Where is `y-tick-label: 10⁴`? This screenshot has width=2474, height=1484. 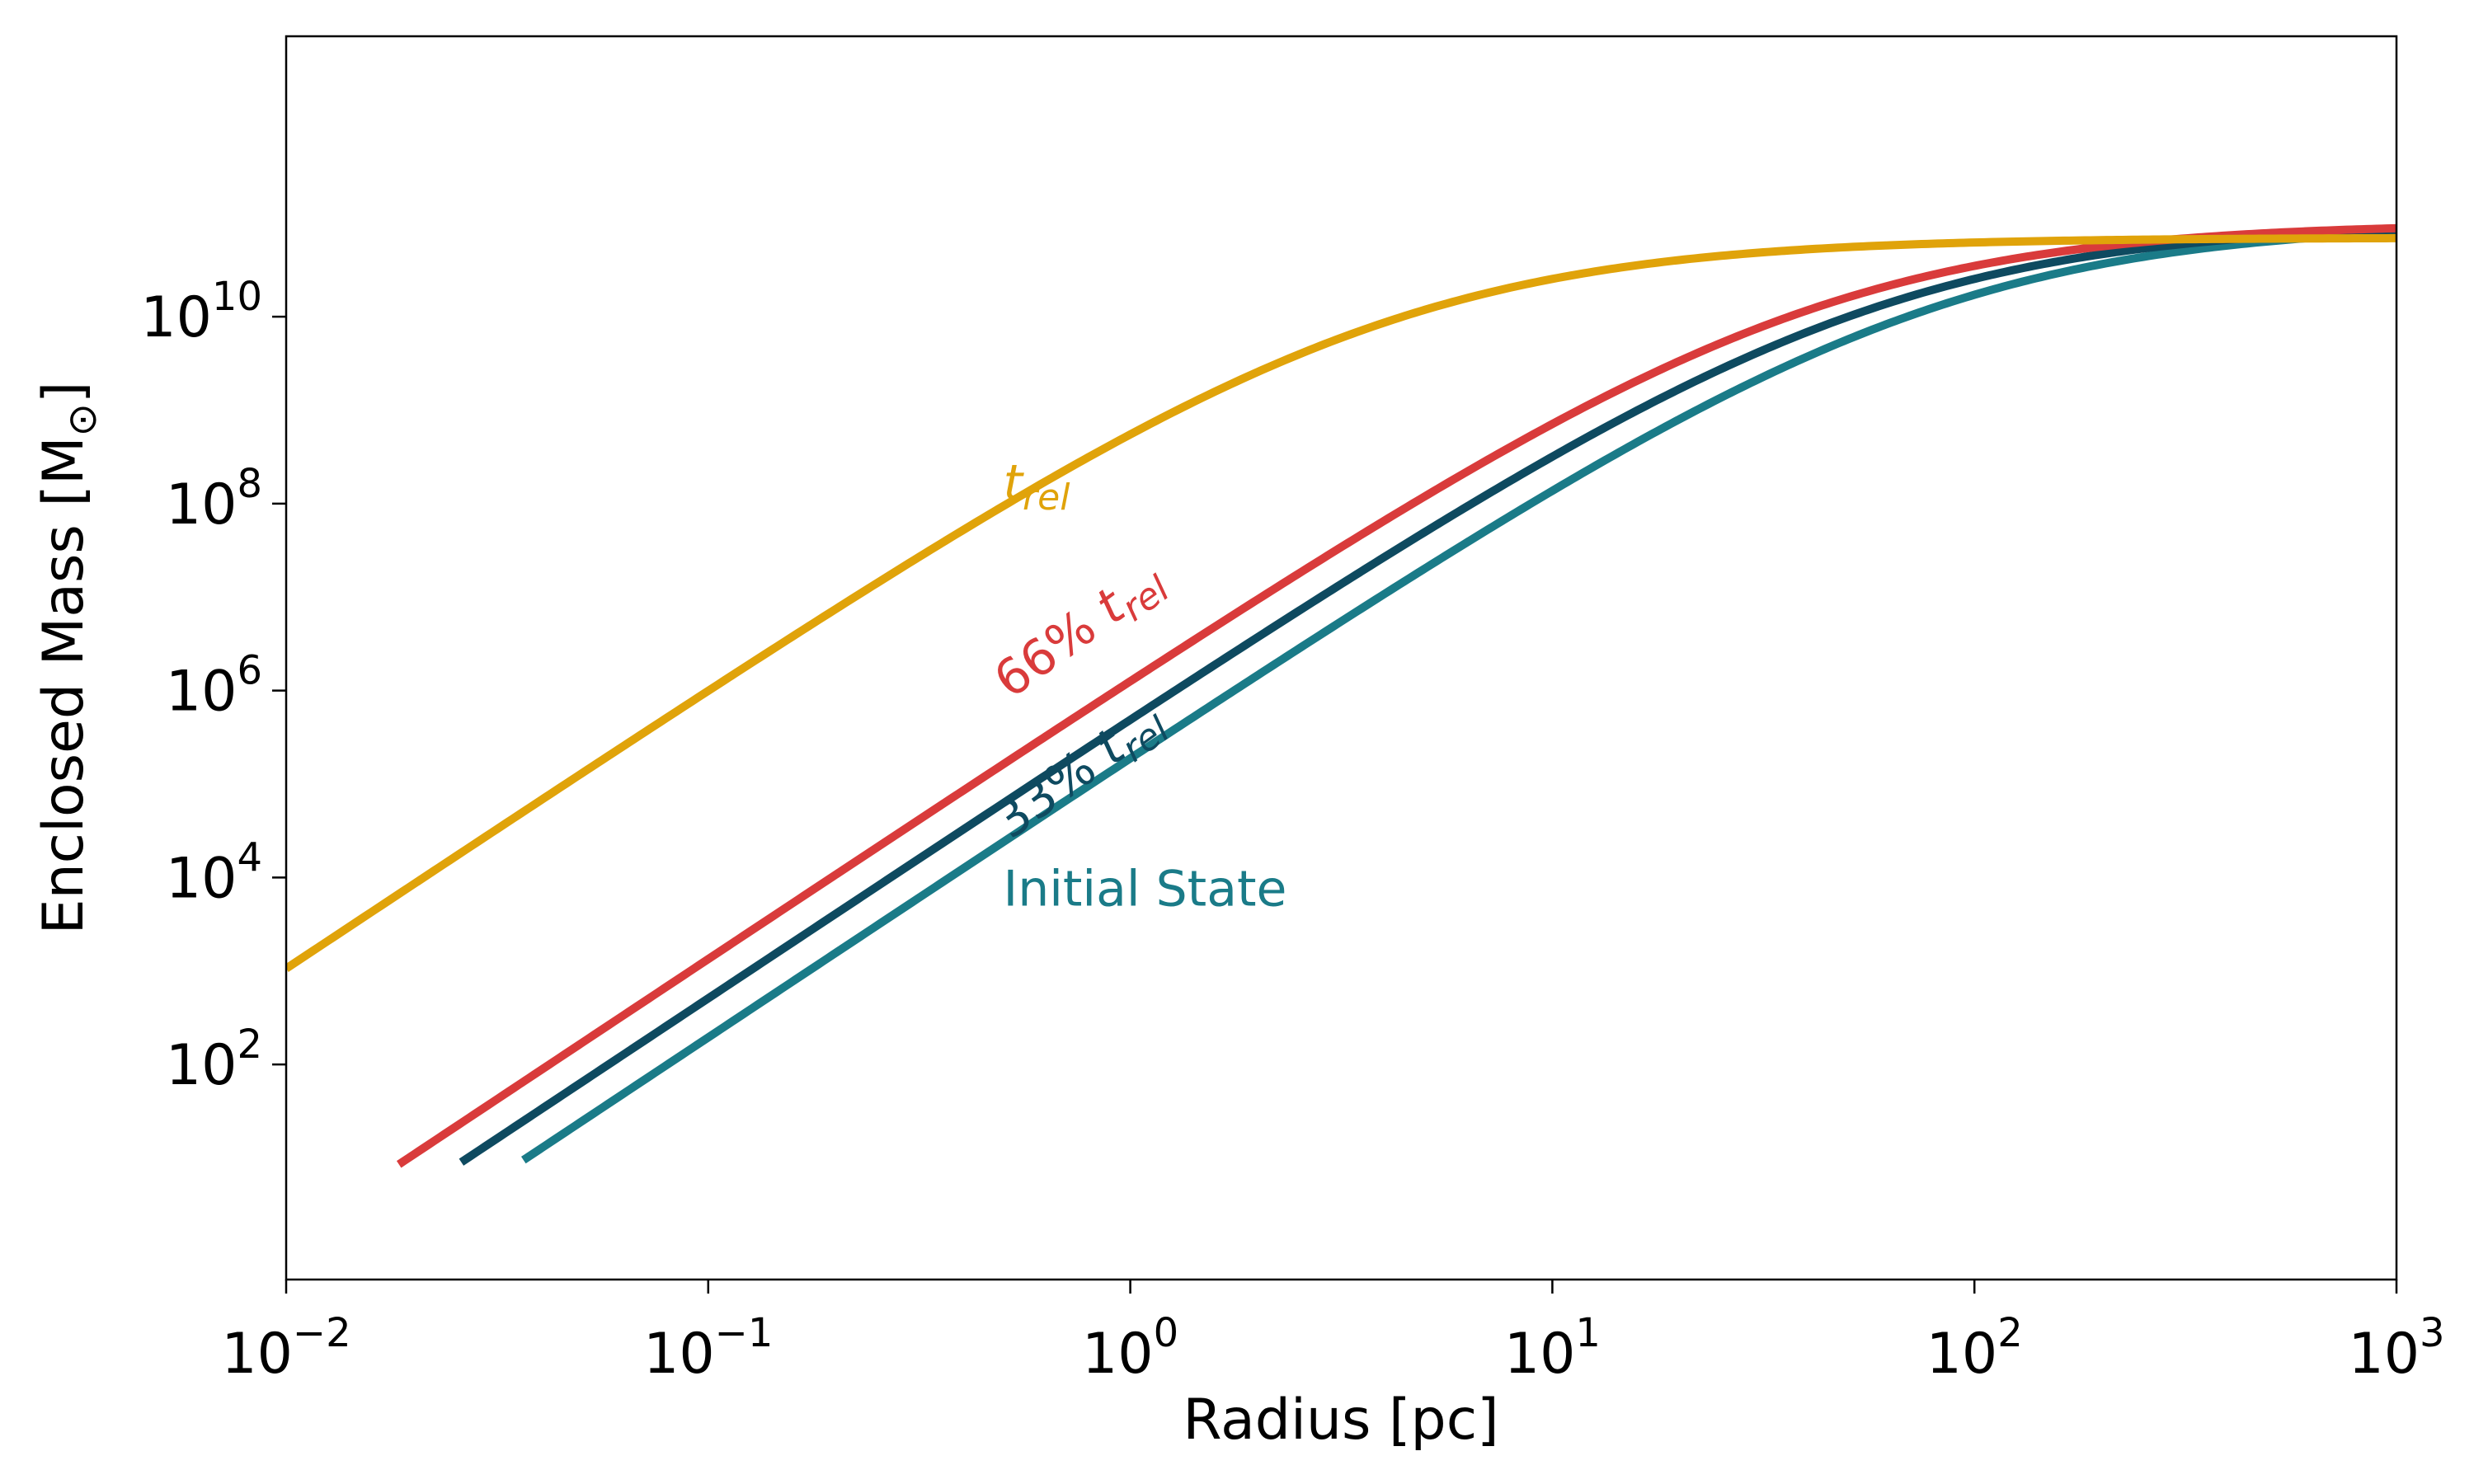
y-tick-label: 10⁴ is located at coordinates (214, 873).